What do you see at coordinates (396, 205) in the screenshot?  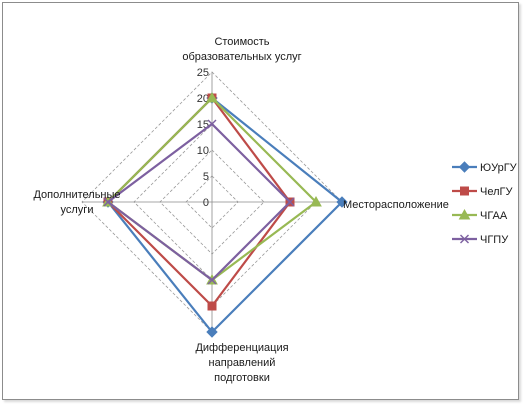 I see `axis-label: Месторасположение` at bounding box center [396, 205].